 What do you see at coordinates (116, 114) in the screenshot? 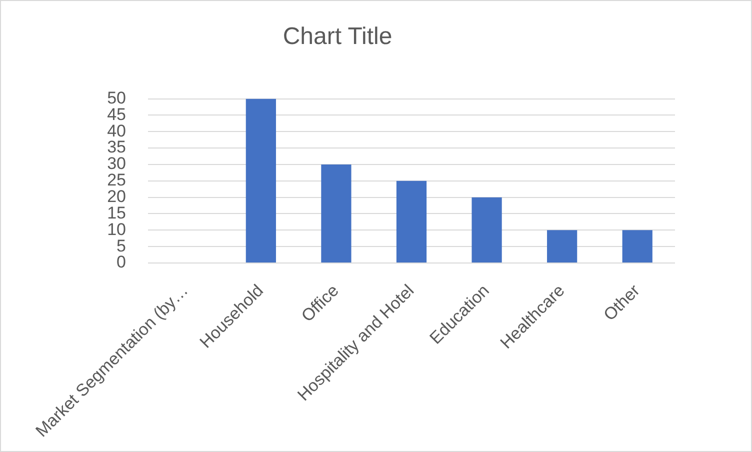
I see `y-tick-label: 45` at bounding box center [116, 114].